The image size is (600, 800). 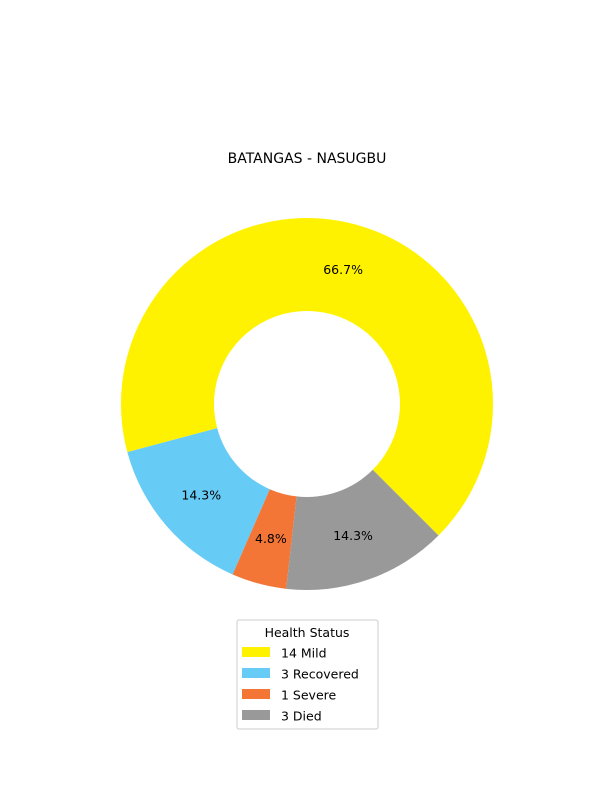 What do you see at coordinates (271, 538) in the screenshot?
I see `slice-percent-label-2: 4.8%` at bounding box center [271, 538].